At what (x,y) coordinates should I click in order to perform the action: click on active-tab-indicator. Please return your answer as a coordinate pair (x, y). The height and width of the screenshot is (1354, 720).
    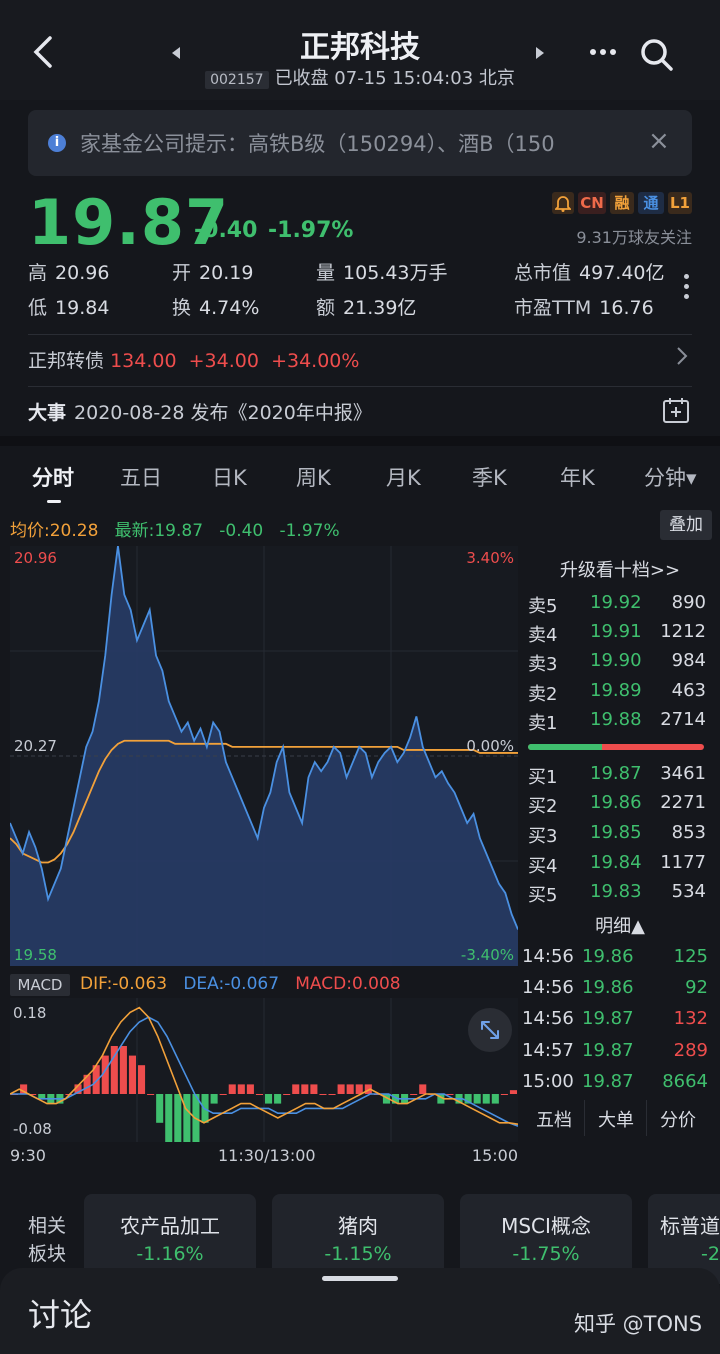
    Looking at the image, I should click on (54, 501).